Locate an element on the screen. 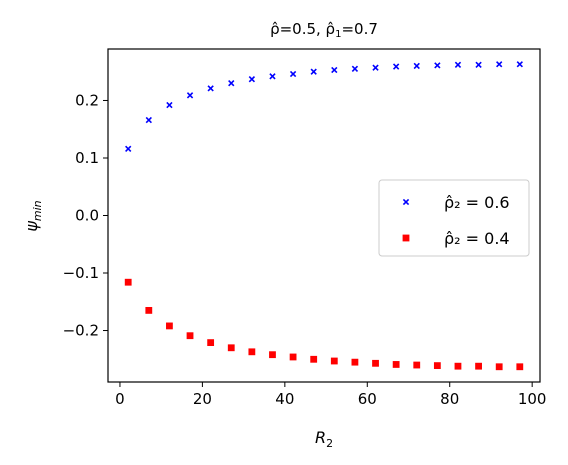 Image resolution: width=568 pixels, height=465 pixels. x-tick-label: 20 is located at coordinates (202, 399).